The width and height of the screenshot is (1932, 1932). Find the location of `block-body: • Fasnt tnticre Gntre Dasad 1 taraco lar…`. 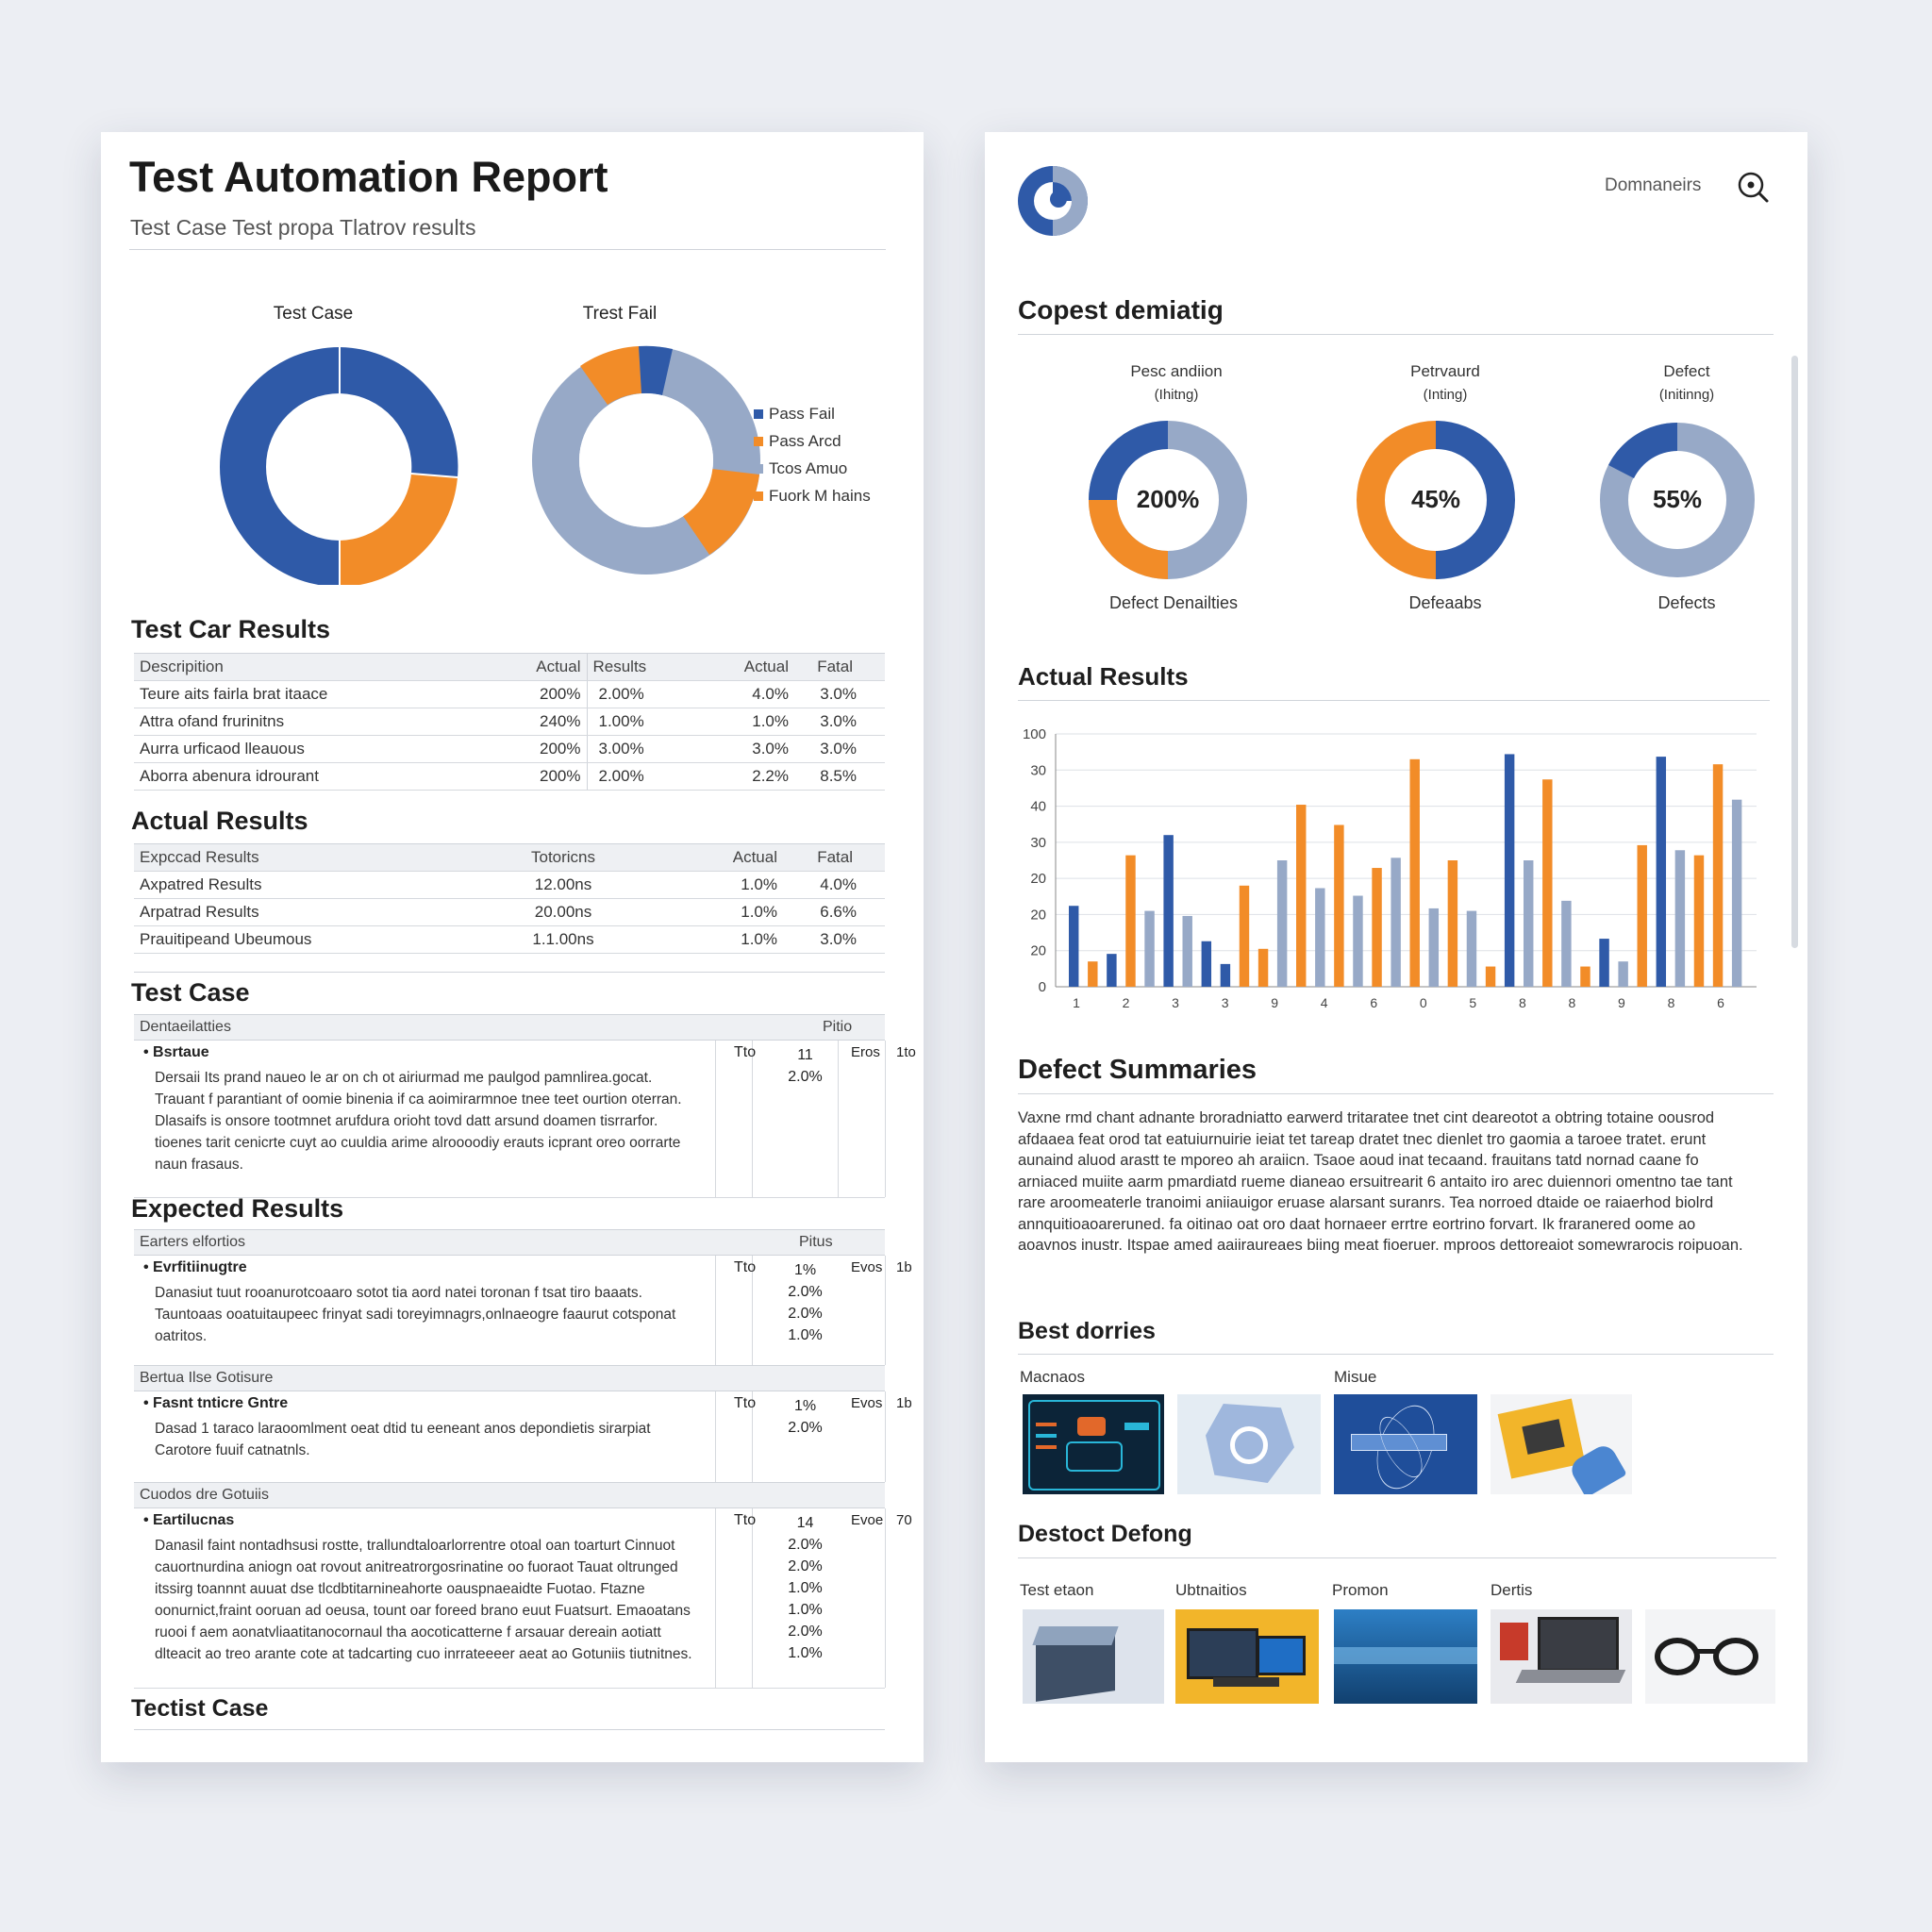

block-body: • Fasnt tnticre Gntre Dasad 1 taraco lar… is located at coordinates (523, 1437).